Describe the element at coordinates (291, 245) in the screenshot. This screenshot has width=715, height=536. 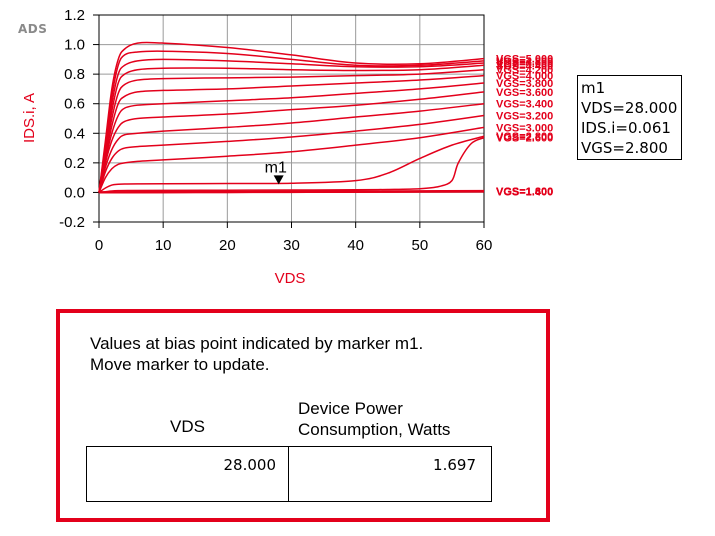
I see `x-tick-label: 30` at that location.